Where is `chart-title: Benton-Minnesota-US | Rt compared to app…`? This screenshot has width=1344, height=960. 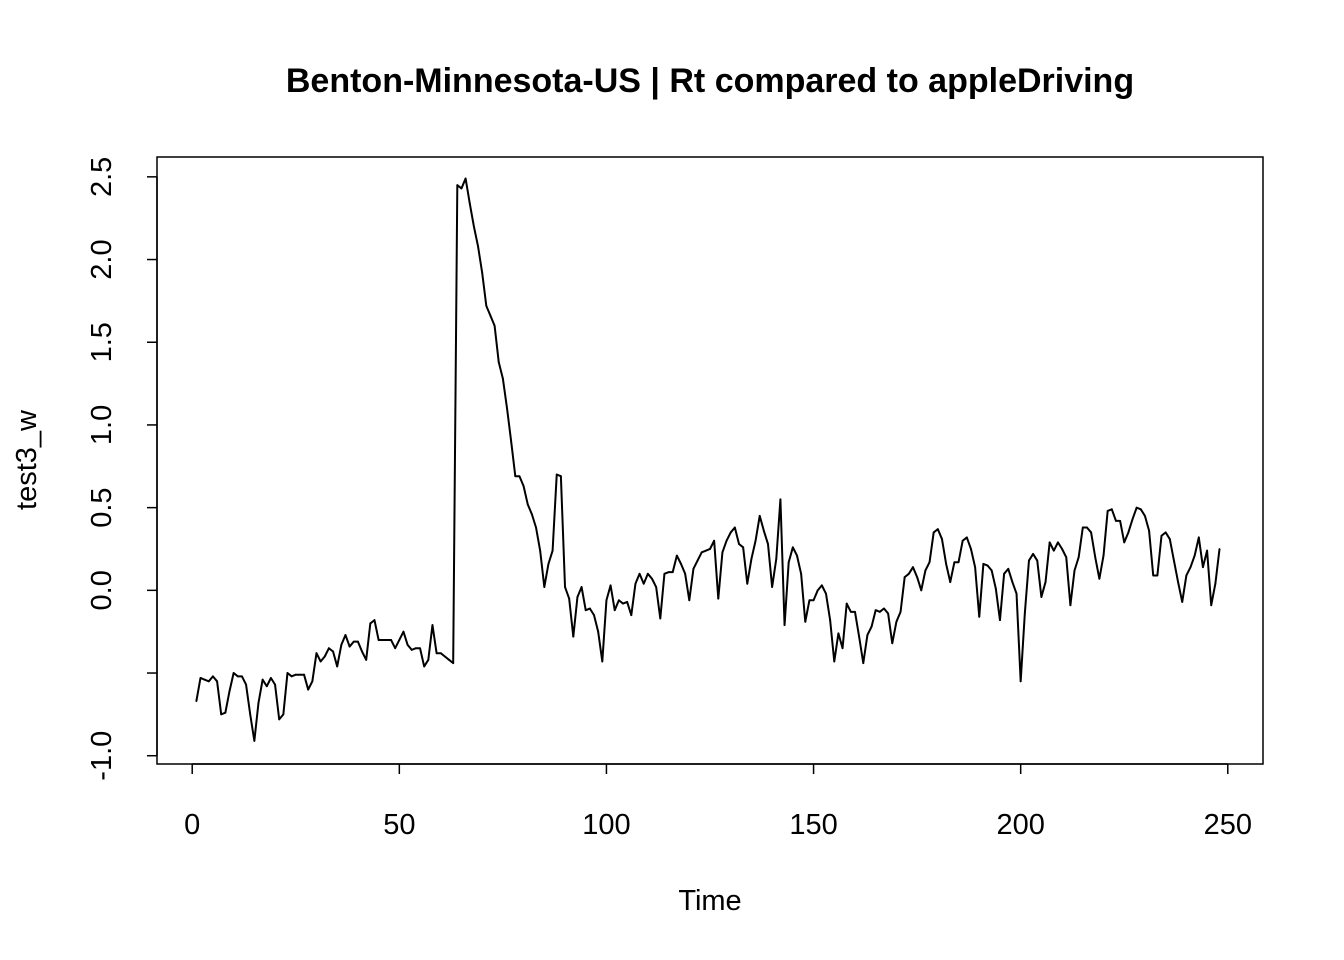 chart-title: Benton-Minnesota-US | Rt compared to app… is located at coordinates (710, 81).